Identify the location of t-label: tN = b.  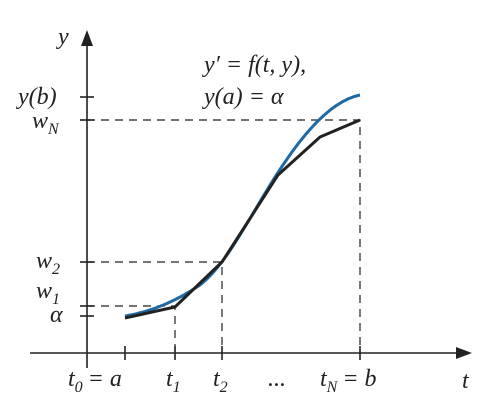
(348, 381).